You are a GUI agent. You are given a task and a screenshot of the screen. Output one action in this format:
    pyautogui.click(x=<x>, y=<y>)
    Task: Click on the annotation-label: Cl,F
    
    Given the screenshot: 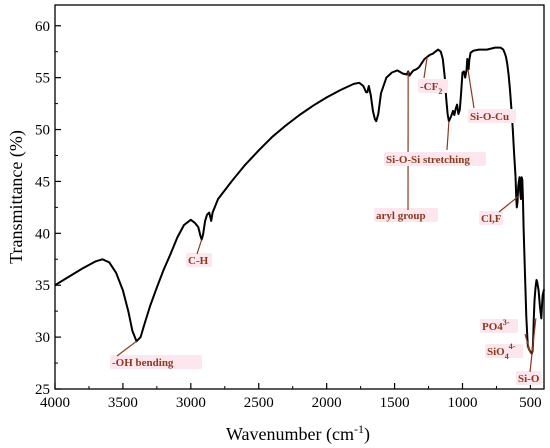 What is the action you would take?
    pyautogui.click(x=491, y=219)
    